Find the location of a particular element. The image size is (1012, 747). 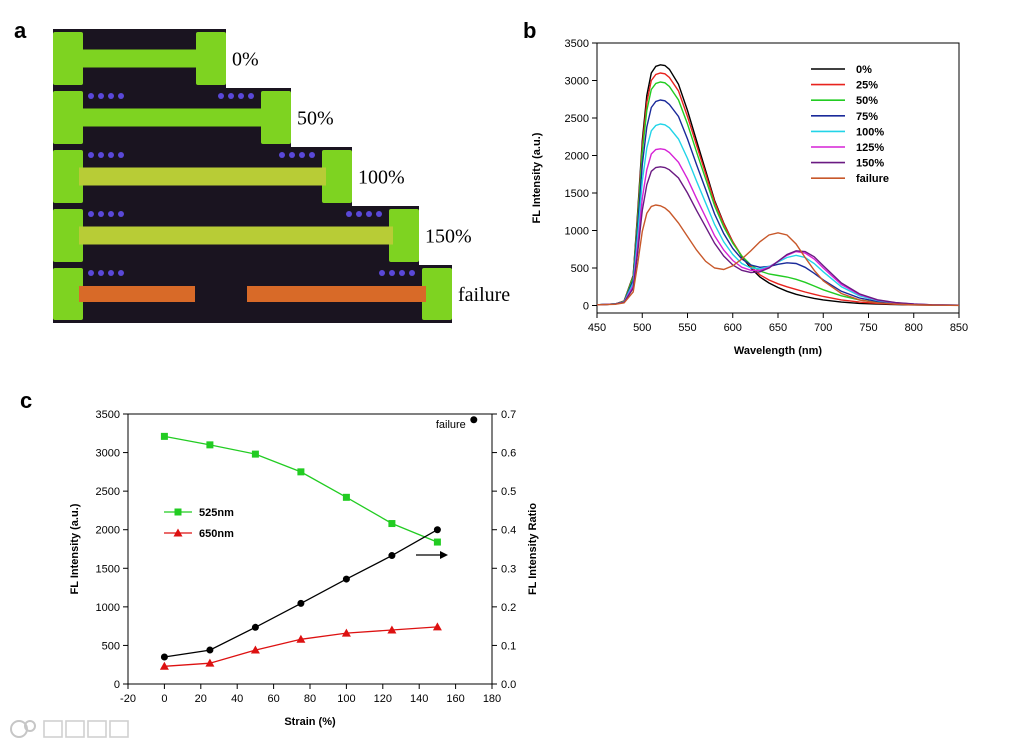

y2-tick-label: 0.6 is located at coordinates (508, 454).